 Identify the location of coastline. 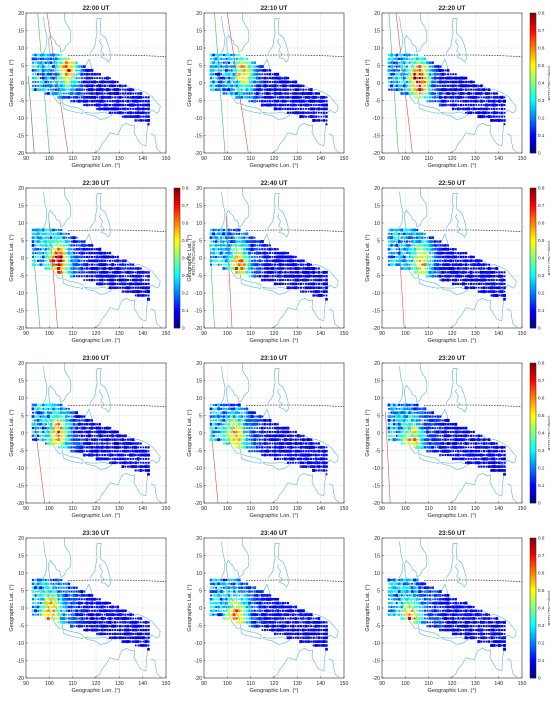
(456, 40).